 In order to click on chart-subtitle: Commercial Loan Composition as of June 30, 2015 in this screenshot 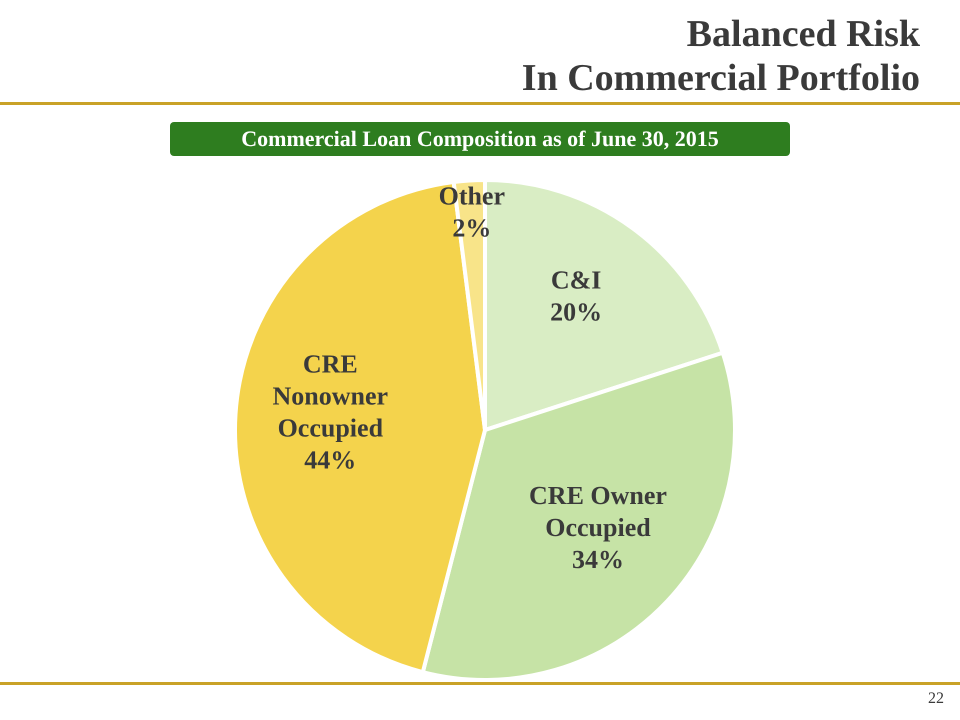, I will do `click(480, 139)`.